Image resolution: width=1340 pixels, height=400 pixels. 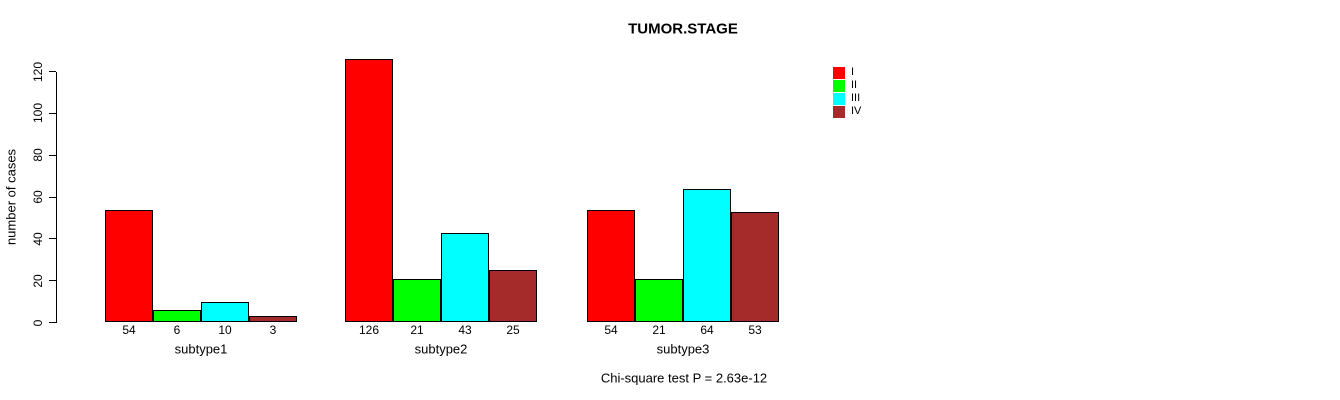 I want to click on y-tick-label: 100, so click(x=38, y=113).